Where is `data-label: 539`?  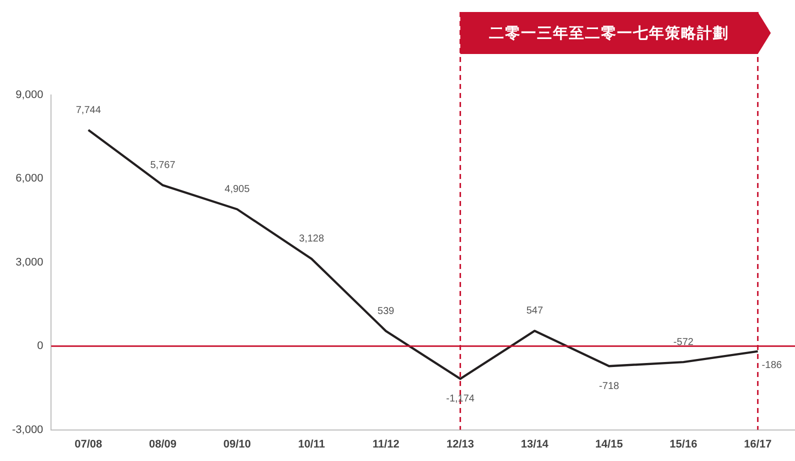
data-label: 539 is located at coordinates (386, 311).